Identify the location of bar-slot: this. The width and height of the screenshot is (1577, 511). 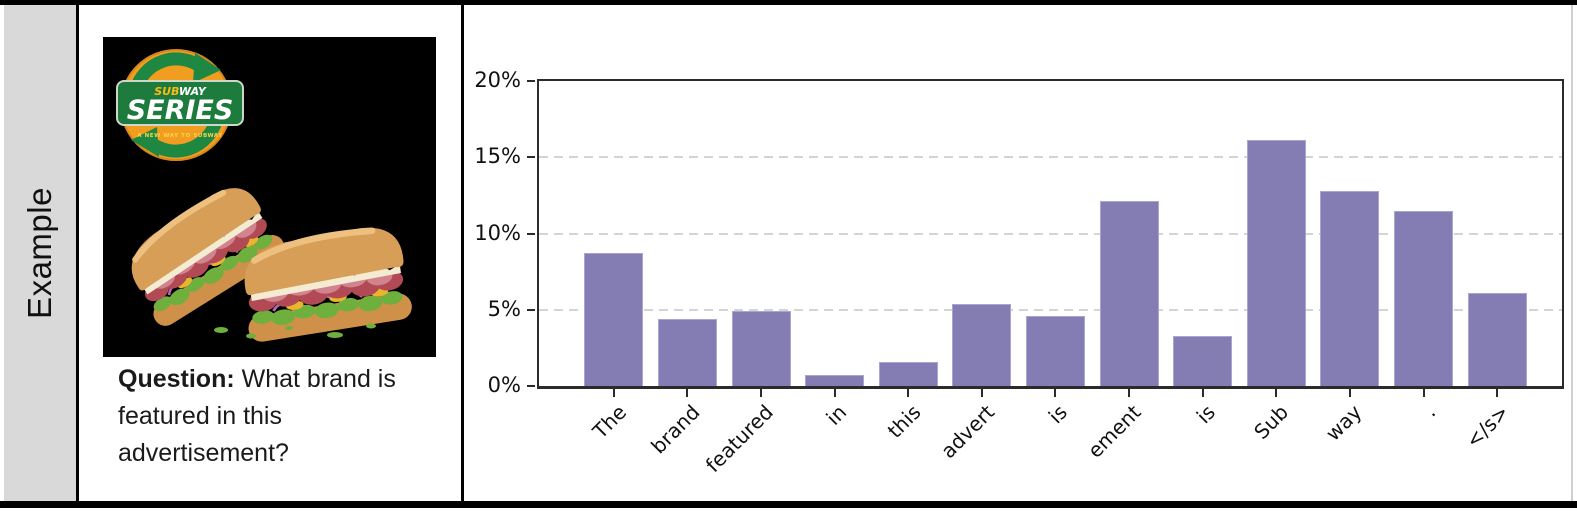
(908, 262).